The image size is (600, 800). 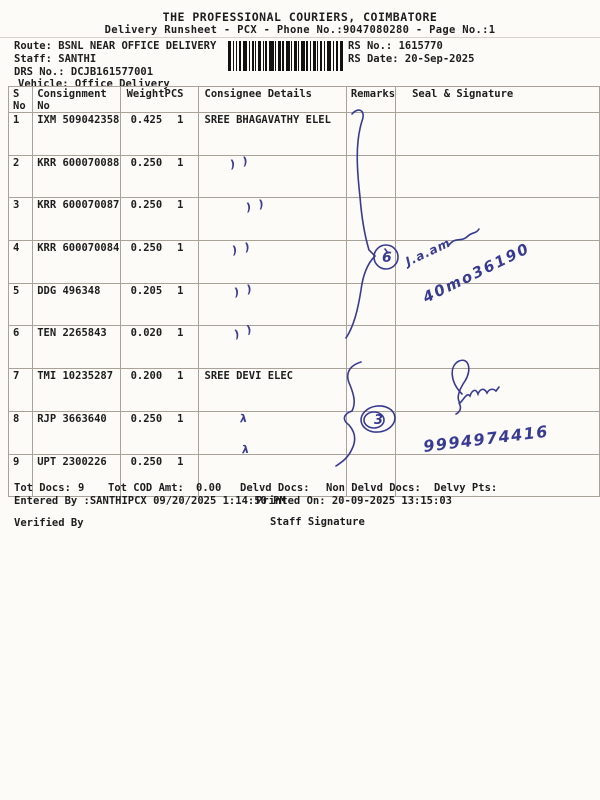 I want to click on col-sno: S No, so click(x=20, y=99).